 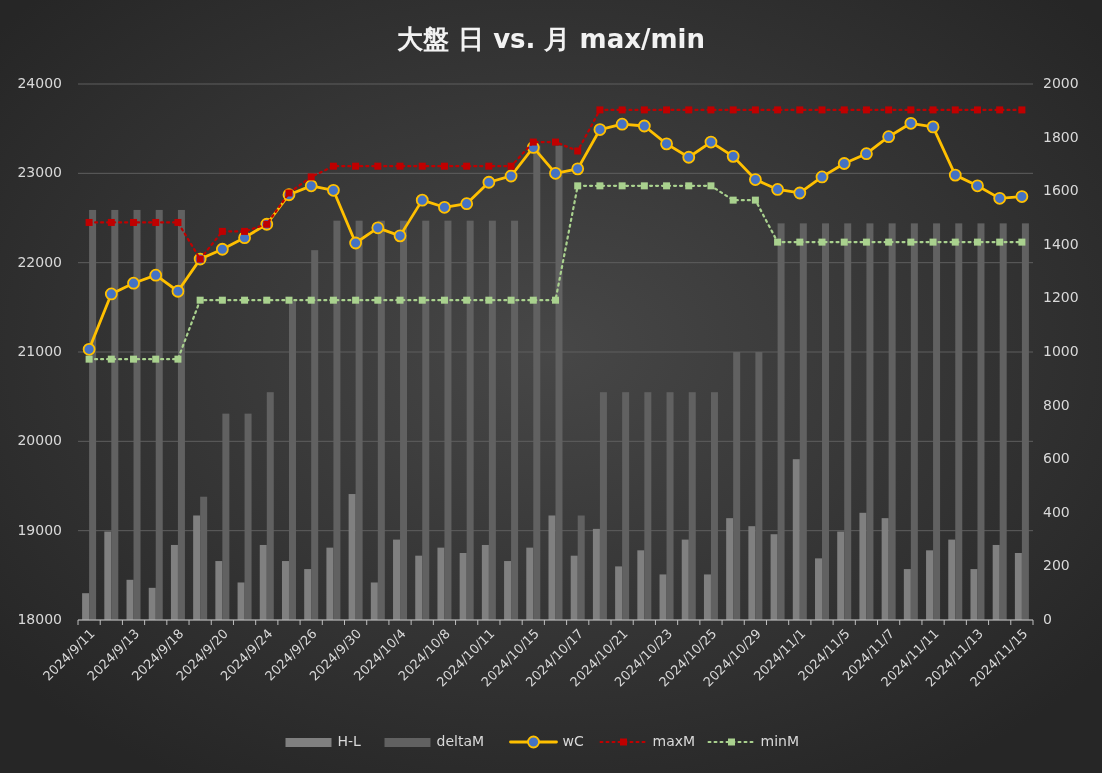 What do you see at coordinates (39, 351) in the screenshot?
I see `y-tick-label: 21000` at bounding box center [39, 351].